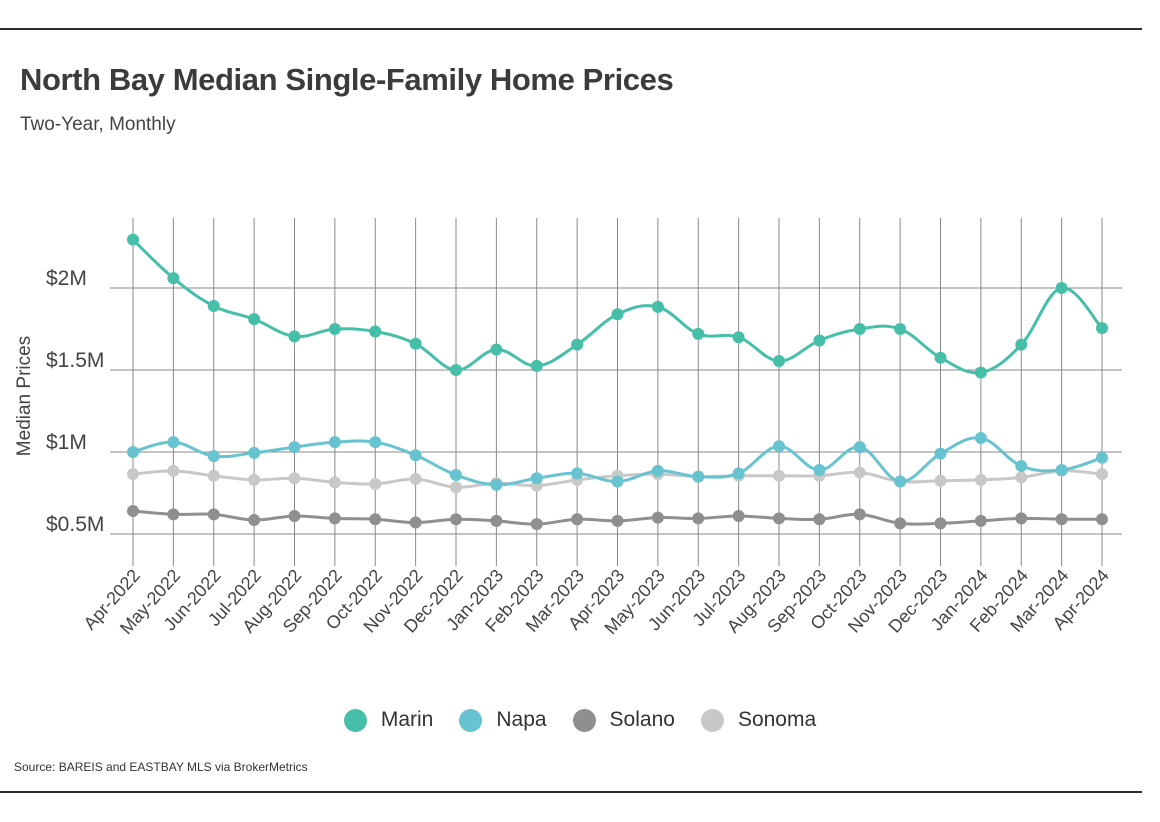 Image resolution: width=1160 pixels, height=822 pixels. Describe the element at coordinates (617, 461) in the screenshot. I see `series-napa` at that location.